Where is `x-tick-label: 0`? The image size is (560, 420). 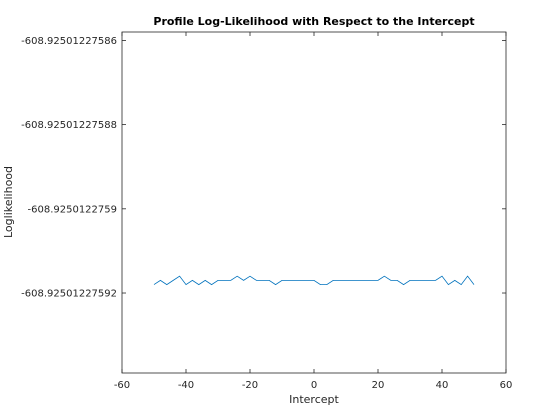
x-tick-label: 0 is located at coordinates (314, 385).